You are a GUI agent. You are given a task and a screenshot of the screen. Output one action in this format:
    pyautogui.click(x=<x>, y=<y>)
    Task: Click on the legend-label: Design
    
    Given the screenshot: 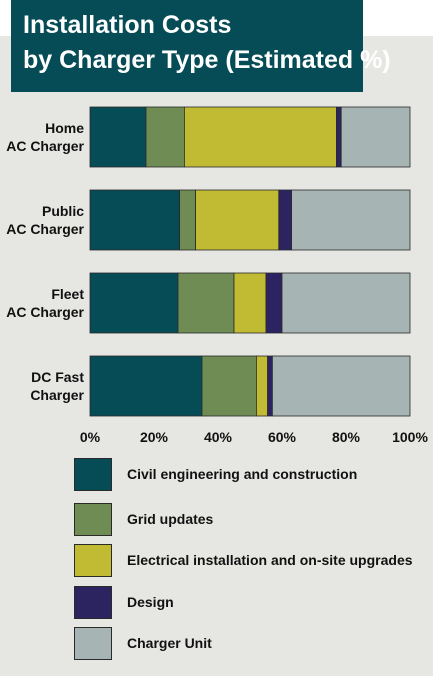 What is the action you would take?
    pyautogui.click(x=150, y=602)
    